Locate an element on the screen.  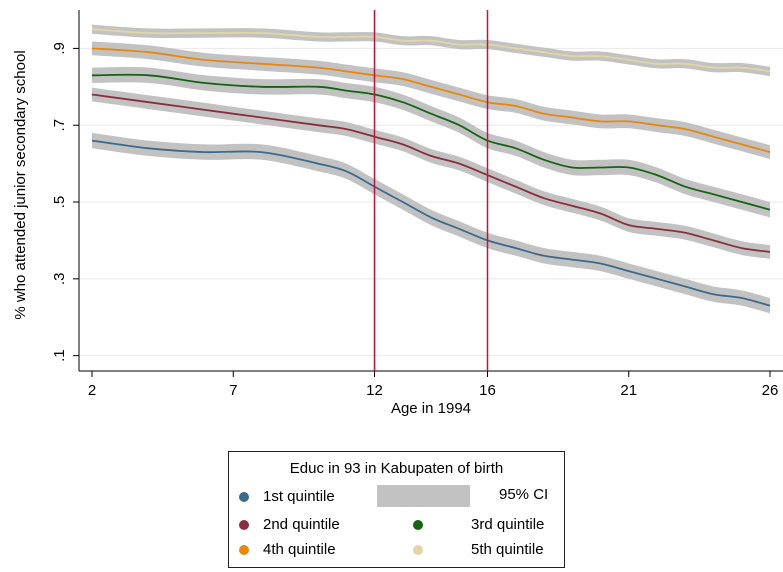
legend-title: Educ in 93 in Kabupaten of birth is located at coordinates (396, 468).